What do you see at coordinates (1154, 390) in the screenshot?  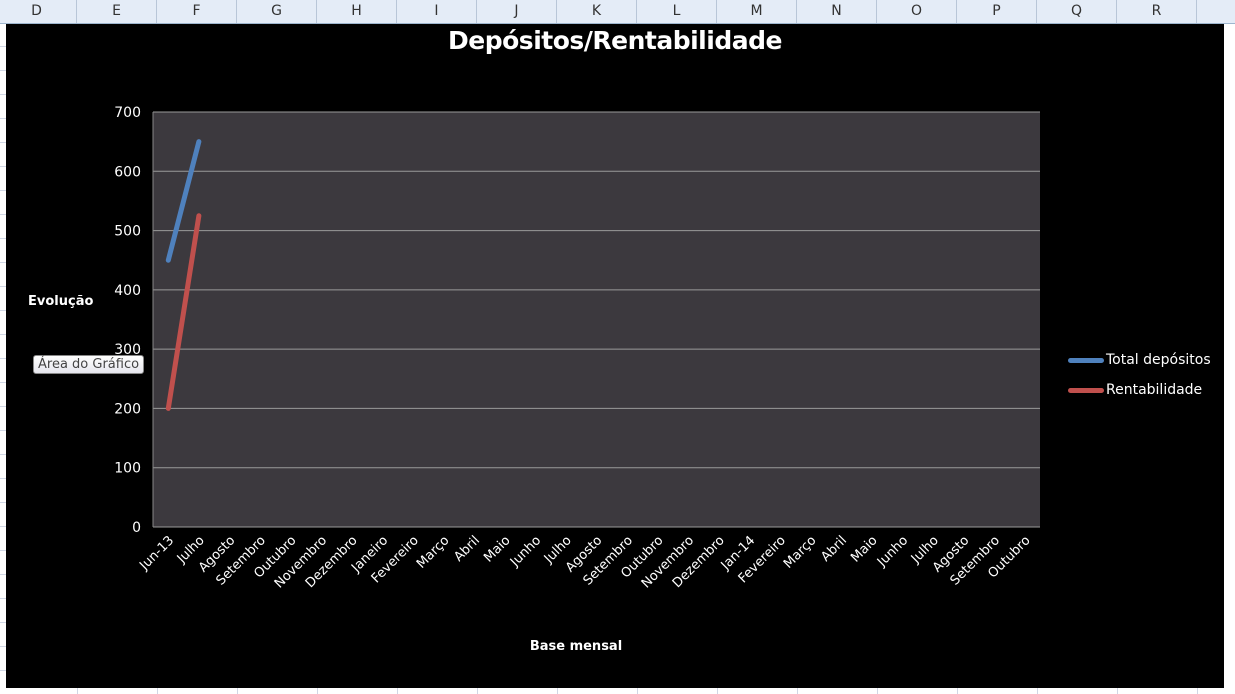 I see `legend-label: Rentabilidade` at bounding box center [1154, 390].